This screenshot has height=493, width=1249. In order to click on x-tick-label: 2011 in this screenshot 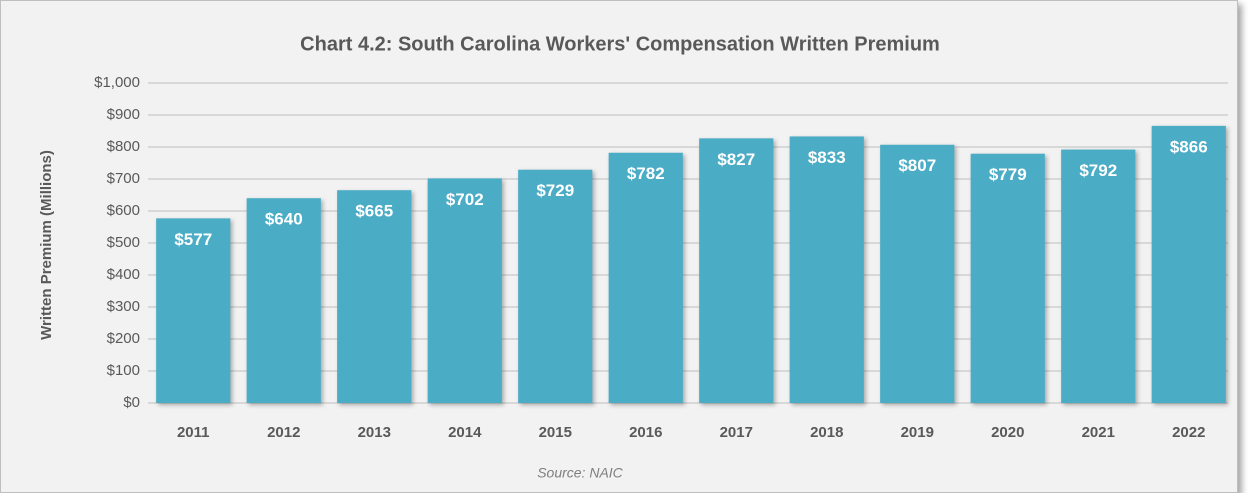, I will do `click(193, 432)`.